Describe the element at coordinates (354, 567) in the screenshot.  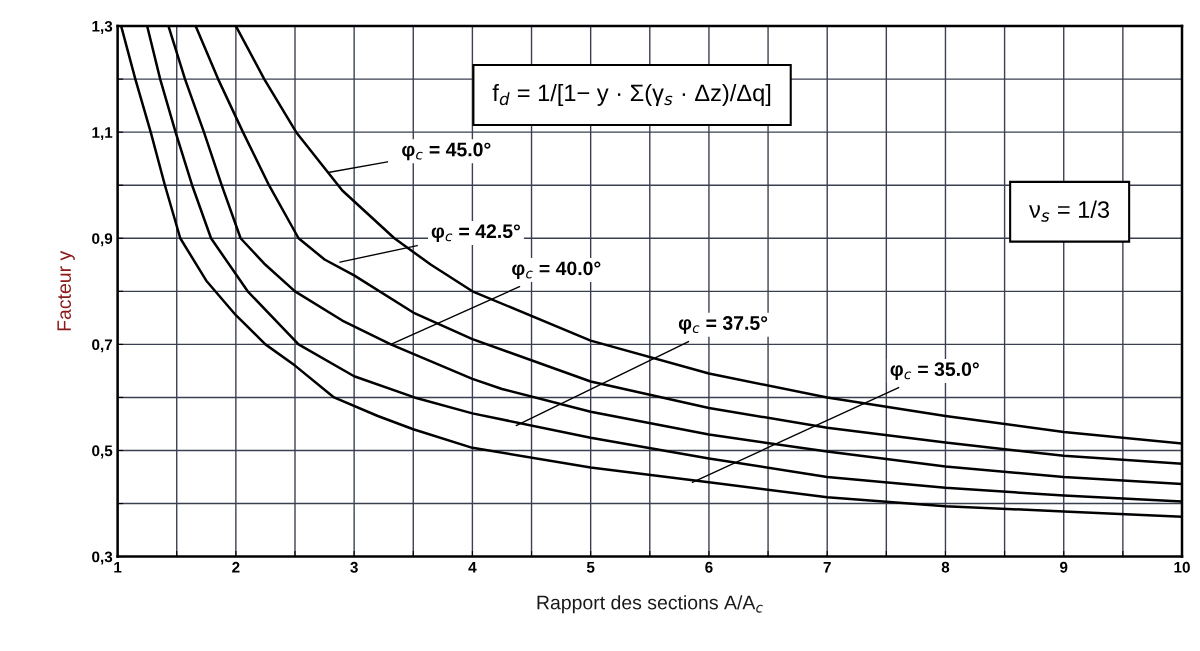
I see `x-tick-label: 3` at that location.